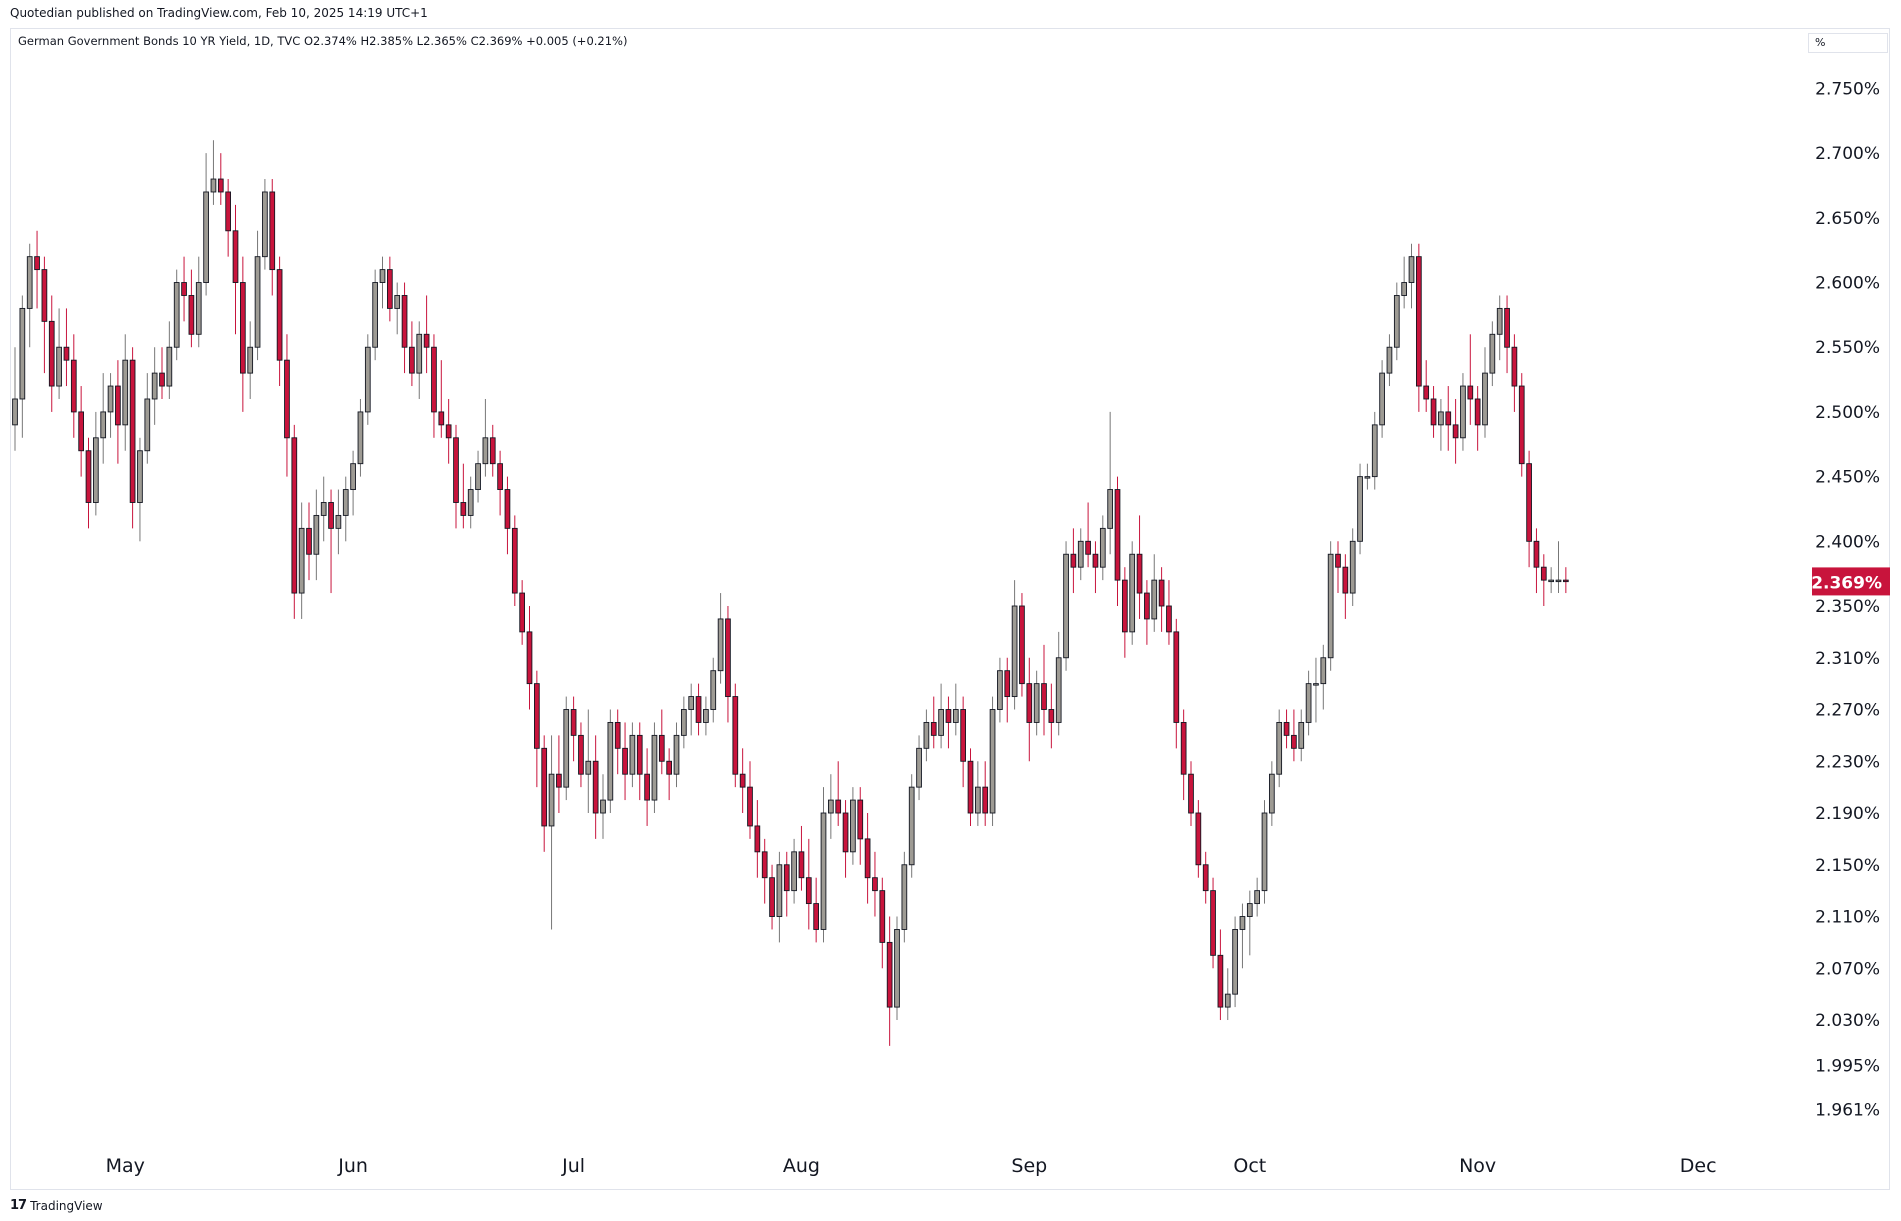  I want to click on tradingview-logo-icon: 17, so click(18, 1205).